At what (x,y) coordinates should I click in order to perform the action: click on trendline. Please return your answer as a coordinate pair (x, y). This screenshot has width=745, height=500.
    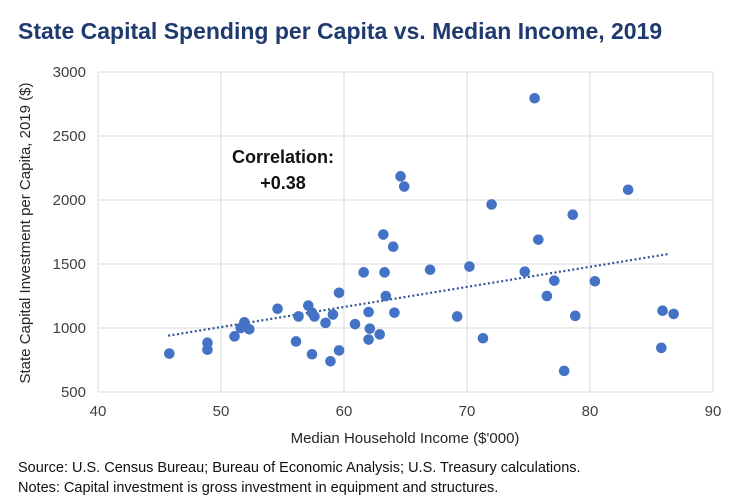
    Looking at the image, I should click on (419, 294).